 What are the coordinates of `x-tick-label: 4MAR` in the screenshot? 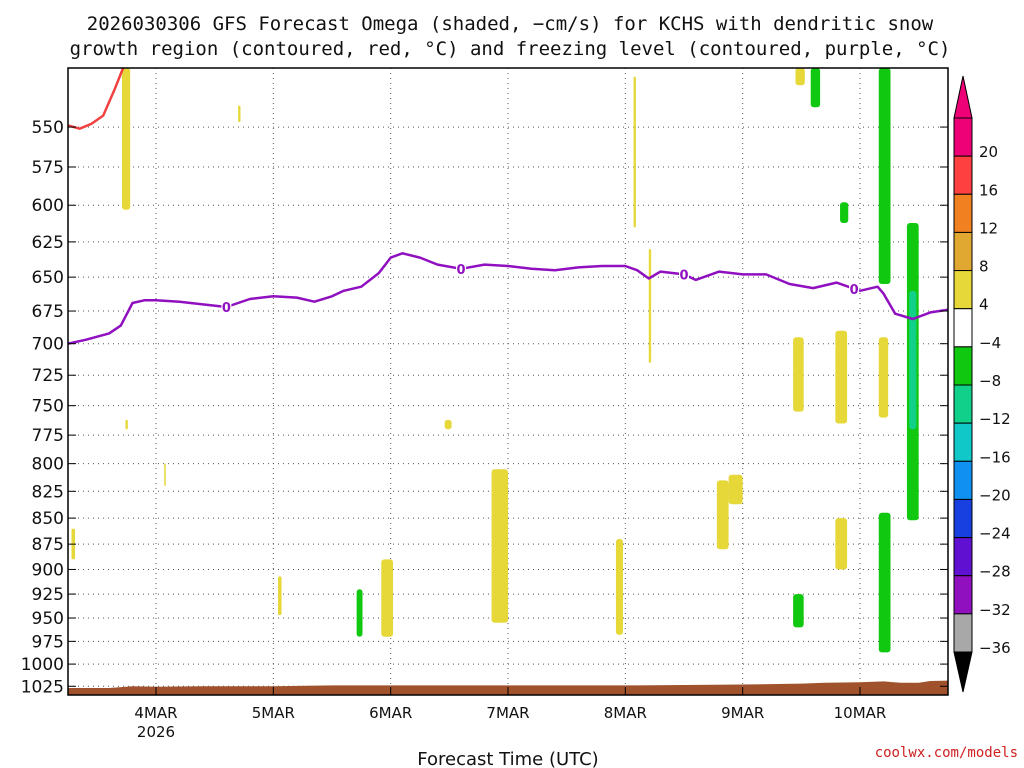 It's located at (155, 713).